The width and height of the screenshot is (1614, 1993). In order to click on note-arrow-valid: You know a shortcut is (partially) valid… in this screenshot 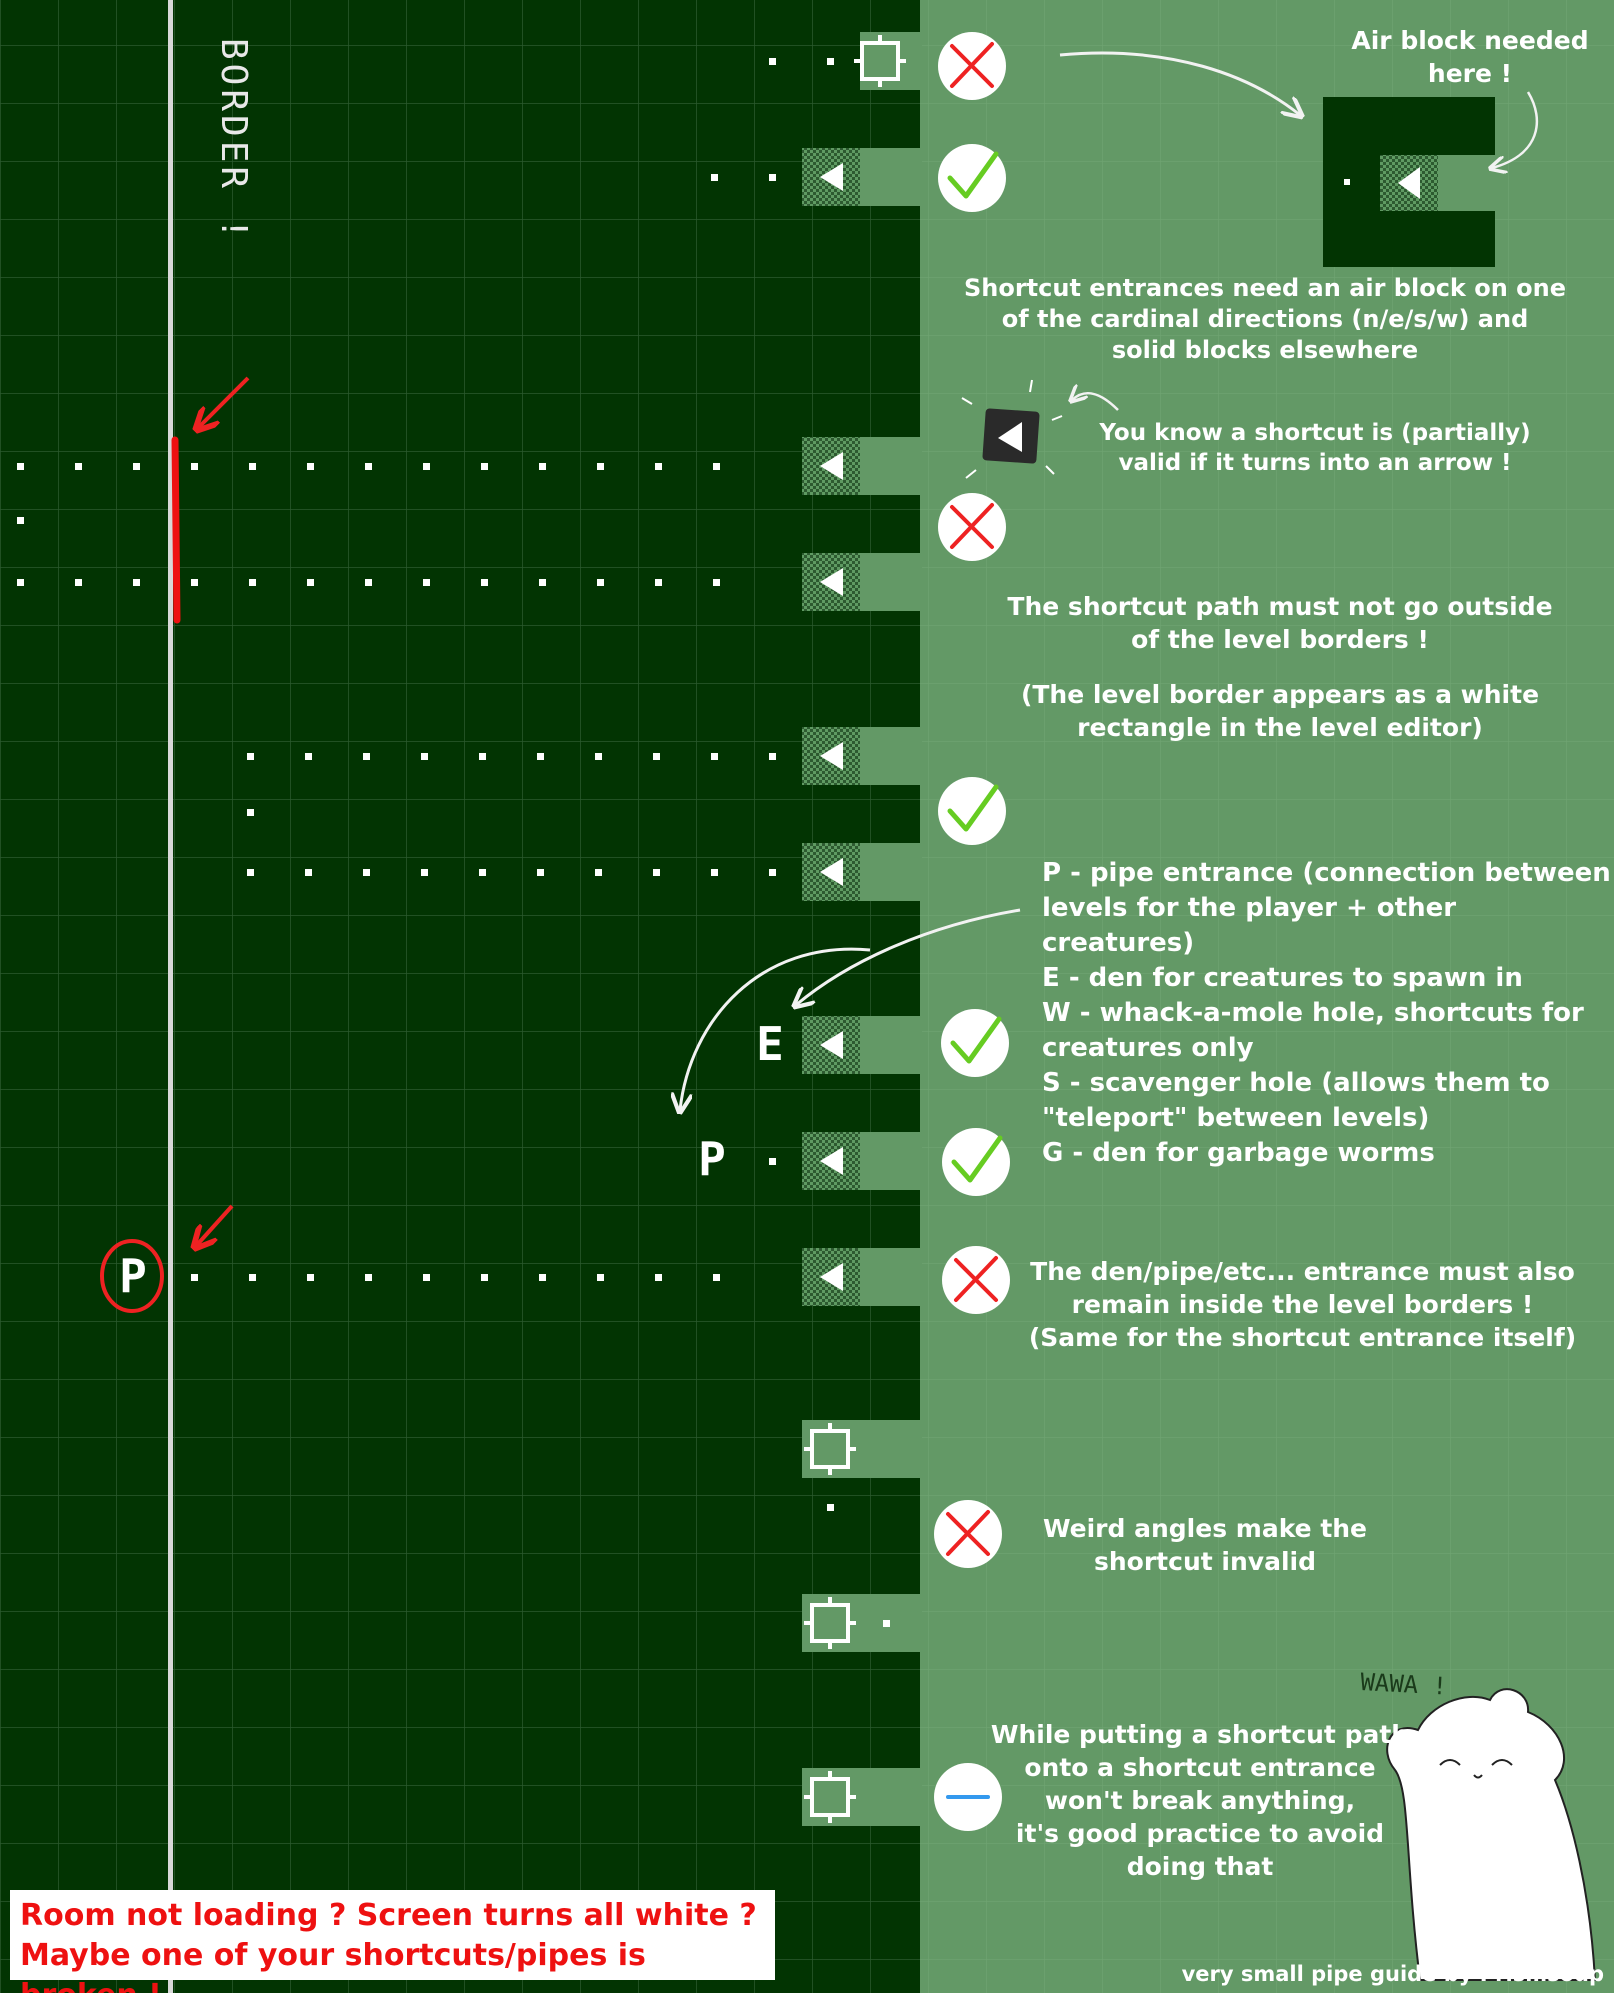, I will do `click(1315, 448)`.